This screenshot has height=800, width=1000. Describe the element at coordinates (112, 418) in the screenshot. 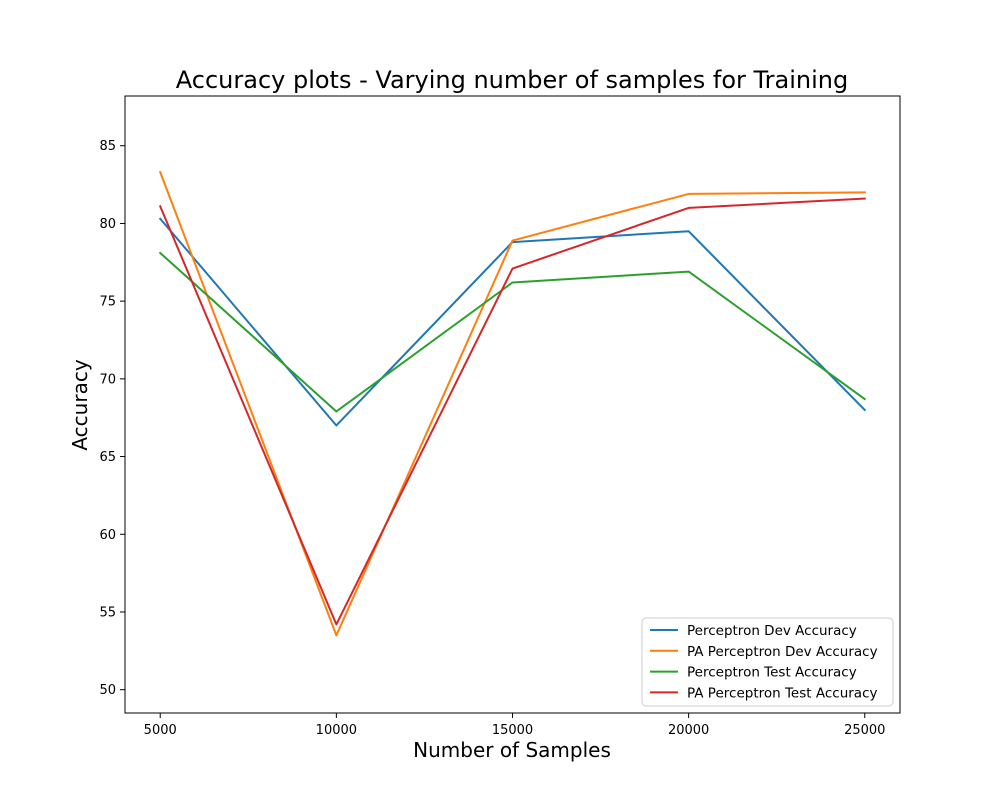

I see `y-axis: 50 55 60 65 70 75 80 85` at that location.